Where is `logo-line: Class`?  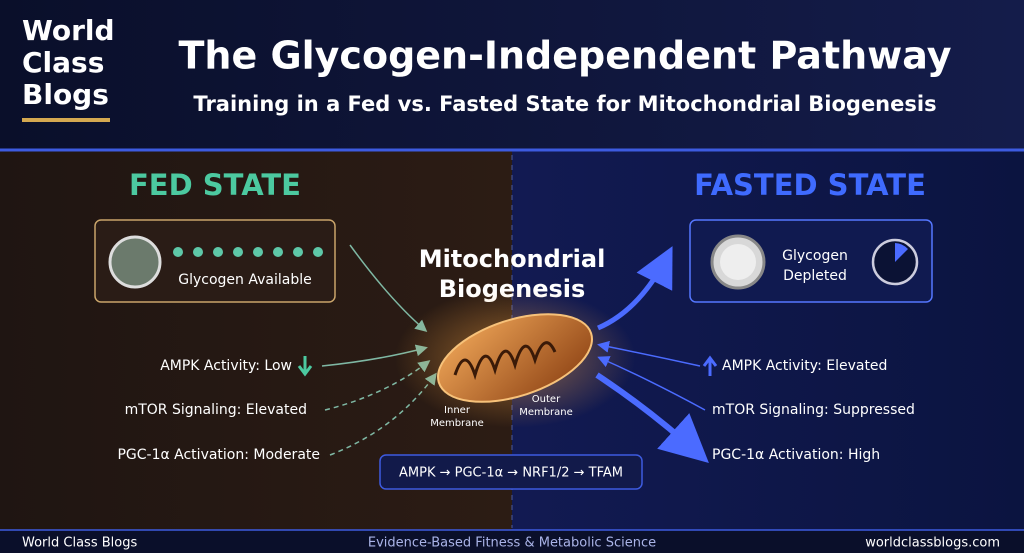 logo-line: Class is located at coordinates (63, 62).